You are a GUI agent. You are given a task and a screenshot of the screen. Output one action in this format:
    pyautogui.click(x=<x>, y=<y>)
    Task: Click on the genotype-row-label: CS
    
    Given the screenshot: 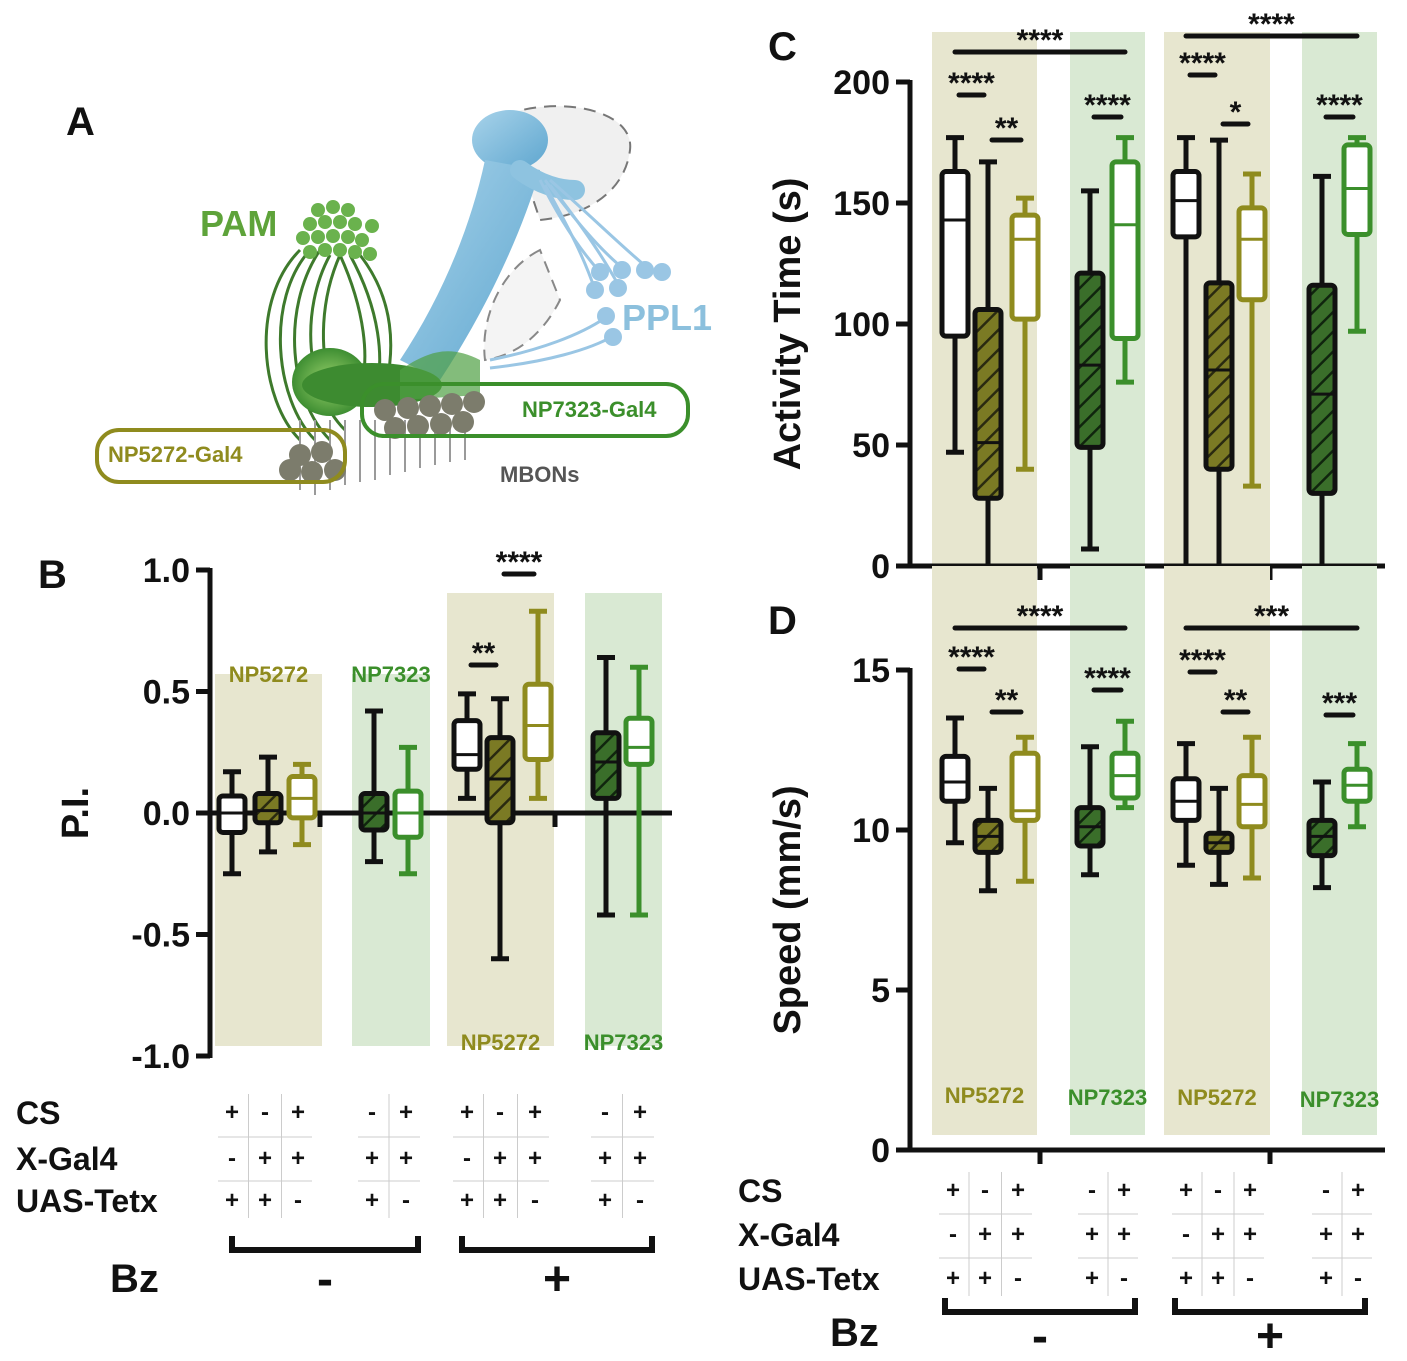 What is the action you would take?
    pyautogui.click(x=38, y=1113)
    